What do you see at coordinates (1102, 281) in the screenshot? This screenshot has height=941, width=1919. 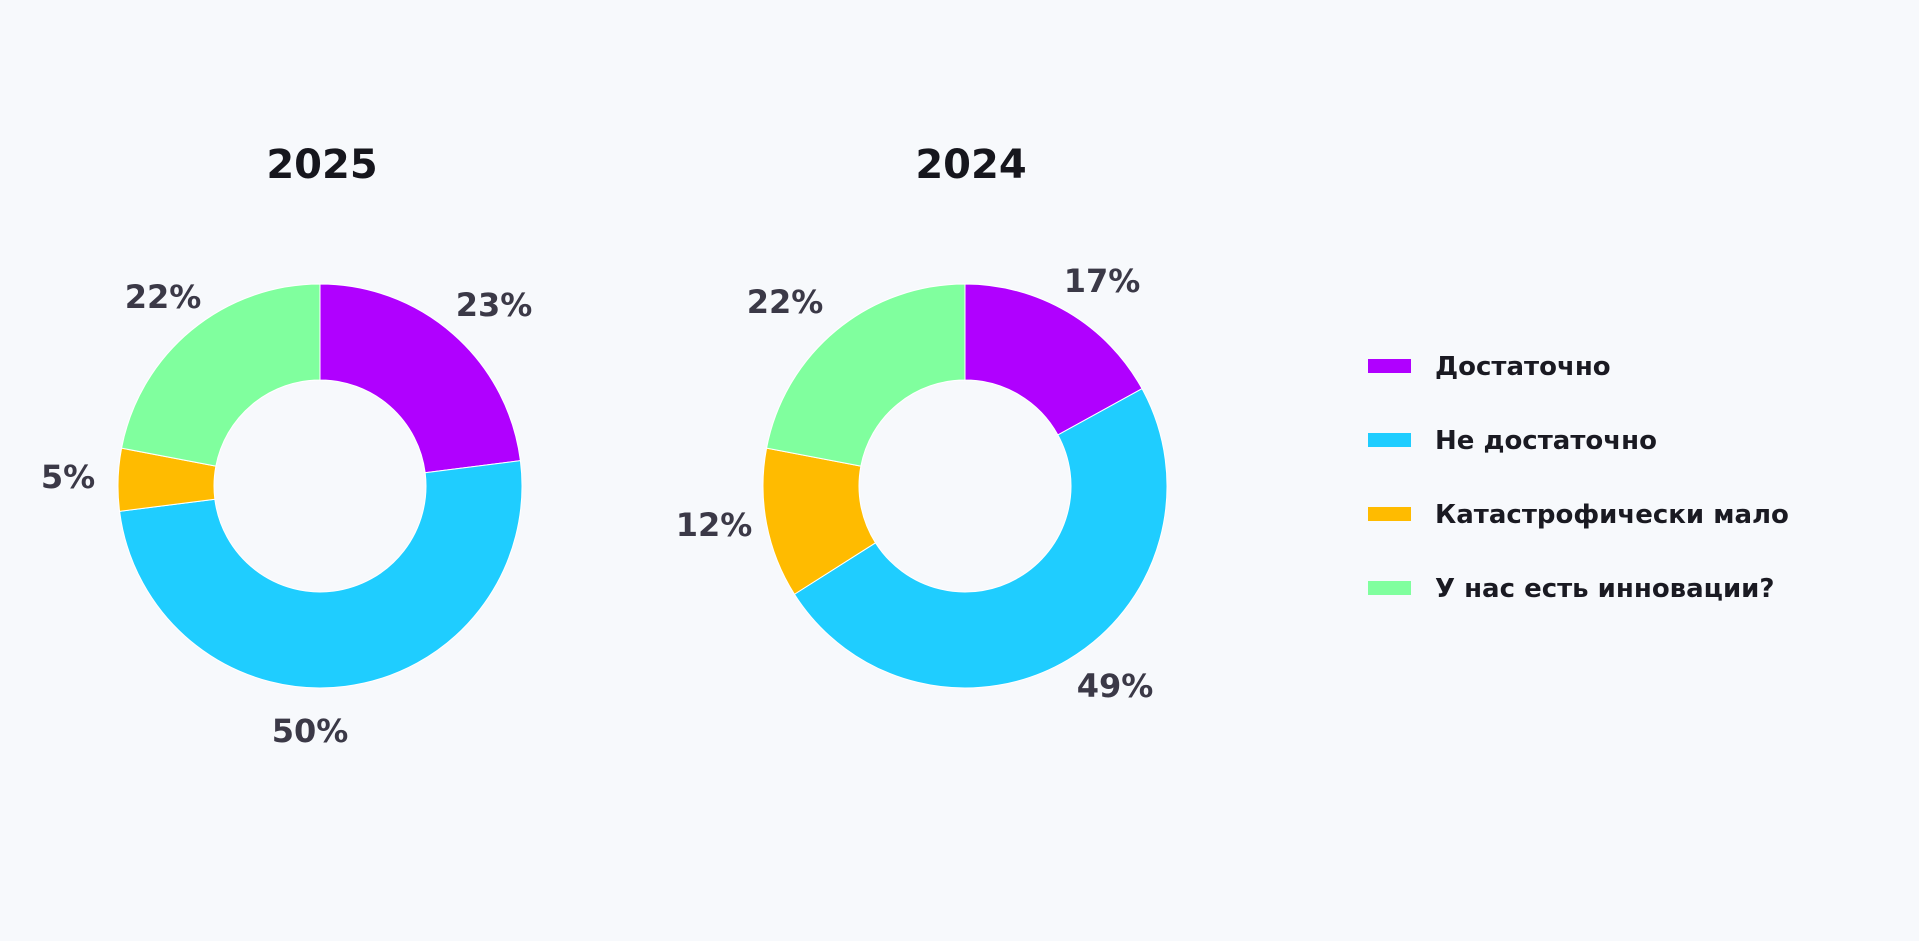 I see `slice-value-label: 17%` at bounding box center [1102, 281].